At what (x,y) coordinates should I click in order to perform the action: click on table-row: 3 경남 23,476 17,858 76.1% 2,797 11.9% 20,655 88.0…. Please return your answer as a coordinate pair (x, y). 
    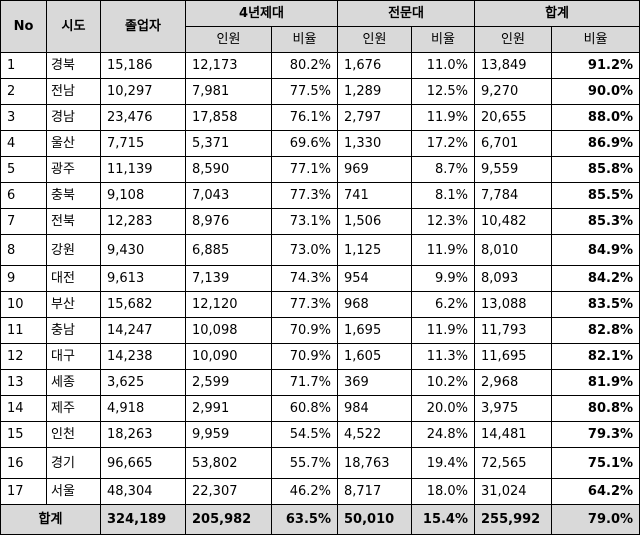
    Looking at the image, I should click on (320, 117).